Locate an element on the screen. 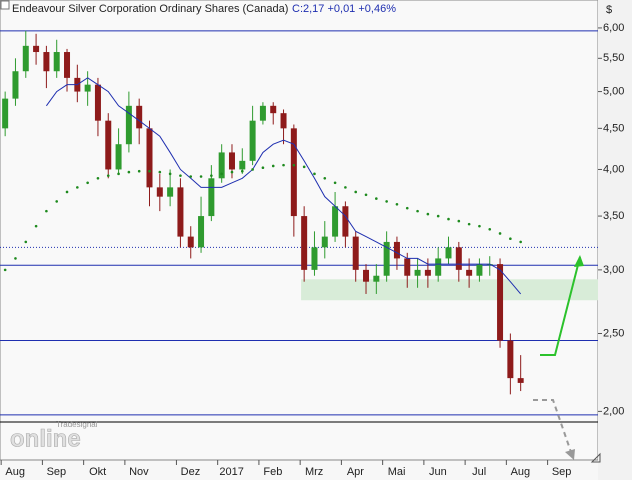 Image resolution: width=632 pixels, height=480 pixels. projection-up is located at coordinates (560, 306).